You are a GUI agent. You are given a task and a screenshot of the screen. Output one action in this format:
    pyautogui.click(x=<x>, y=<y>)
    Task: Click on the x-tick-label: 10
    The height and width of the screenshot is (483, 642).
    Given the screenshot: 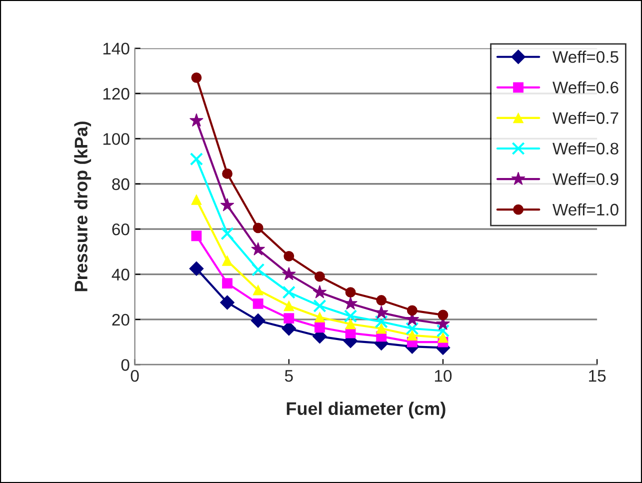 What is the action you would take?
    pyautogui.click(x=443, y=376)
    